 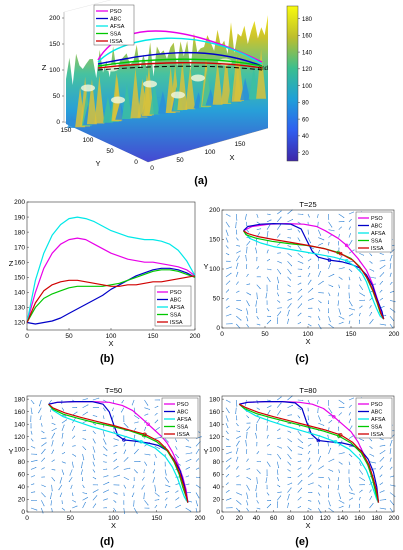 I want to click on panel-a-y-tick-label: 50, so click(x=110, y=151).